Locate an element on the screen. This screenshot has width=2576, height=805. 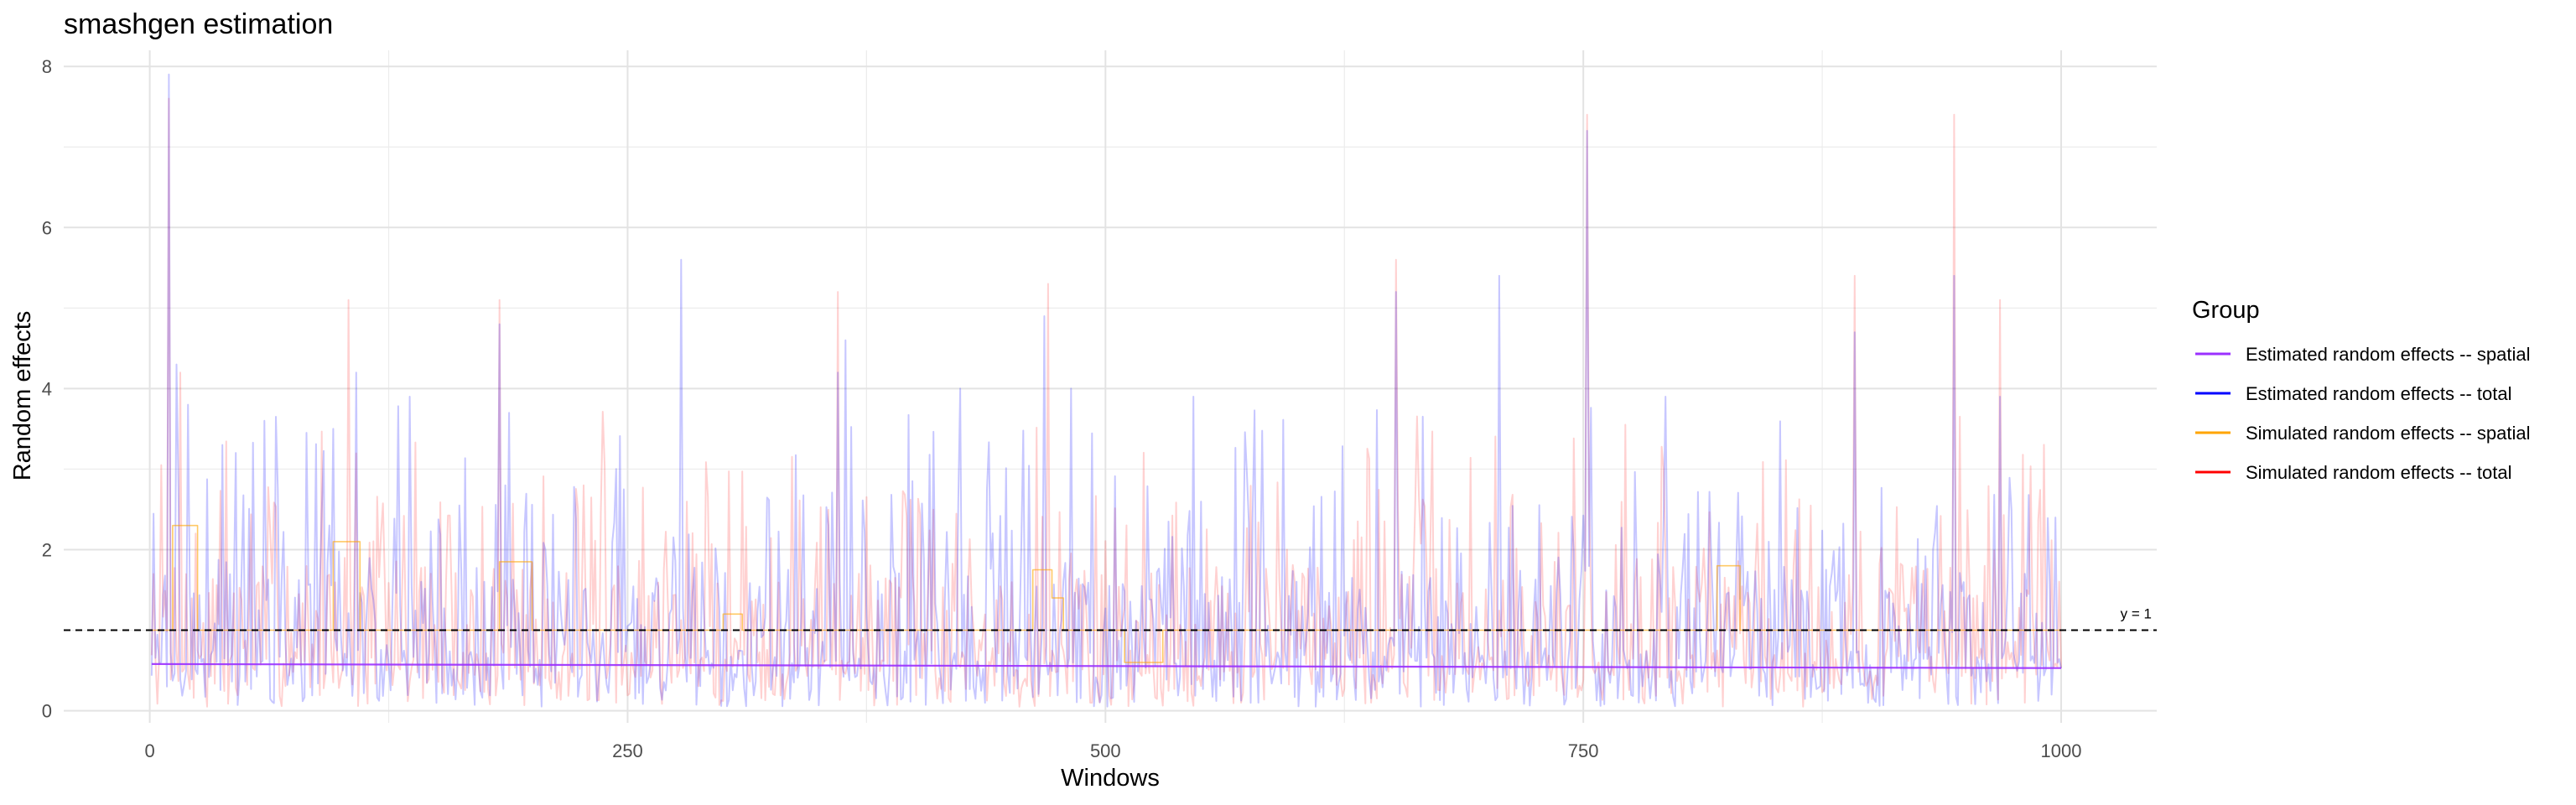
x-axis-ticks: 0 250 500 750 1000 is located at coordinates (1112, 750).